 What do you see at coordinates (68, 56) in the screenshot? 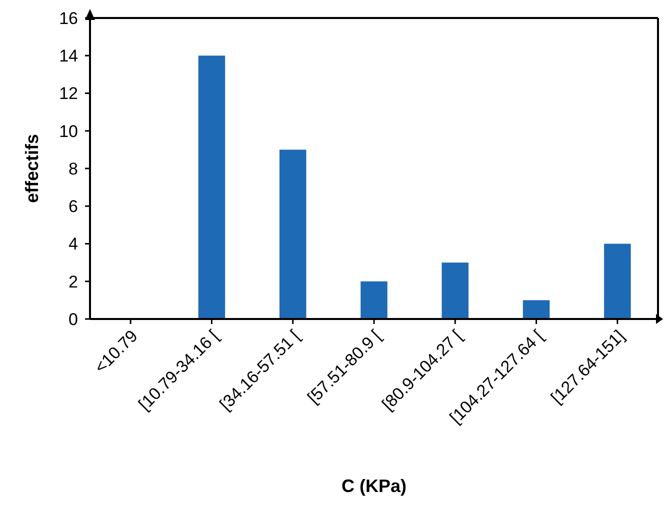
I see `y-tick-label: 14` at bounding box center [68, 56].